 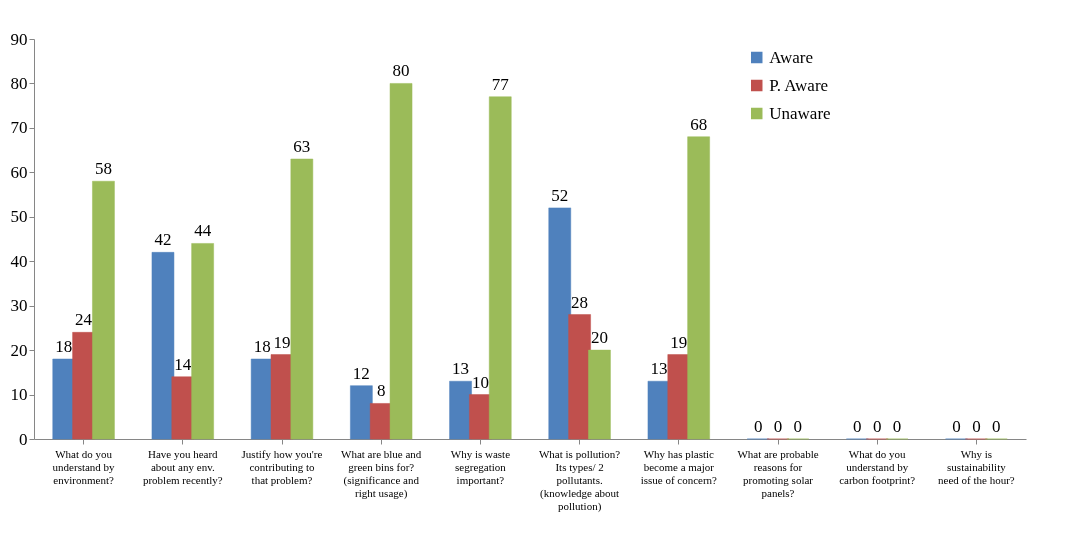 What do you see at coordinates (182, 466) in the screenshot?
I see `x-tick-label: Have you heard about any env. problem recently?` at bounding box center [182, 466].